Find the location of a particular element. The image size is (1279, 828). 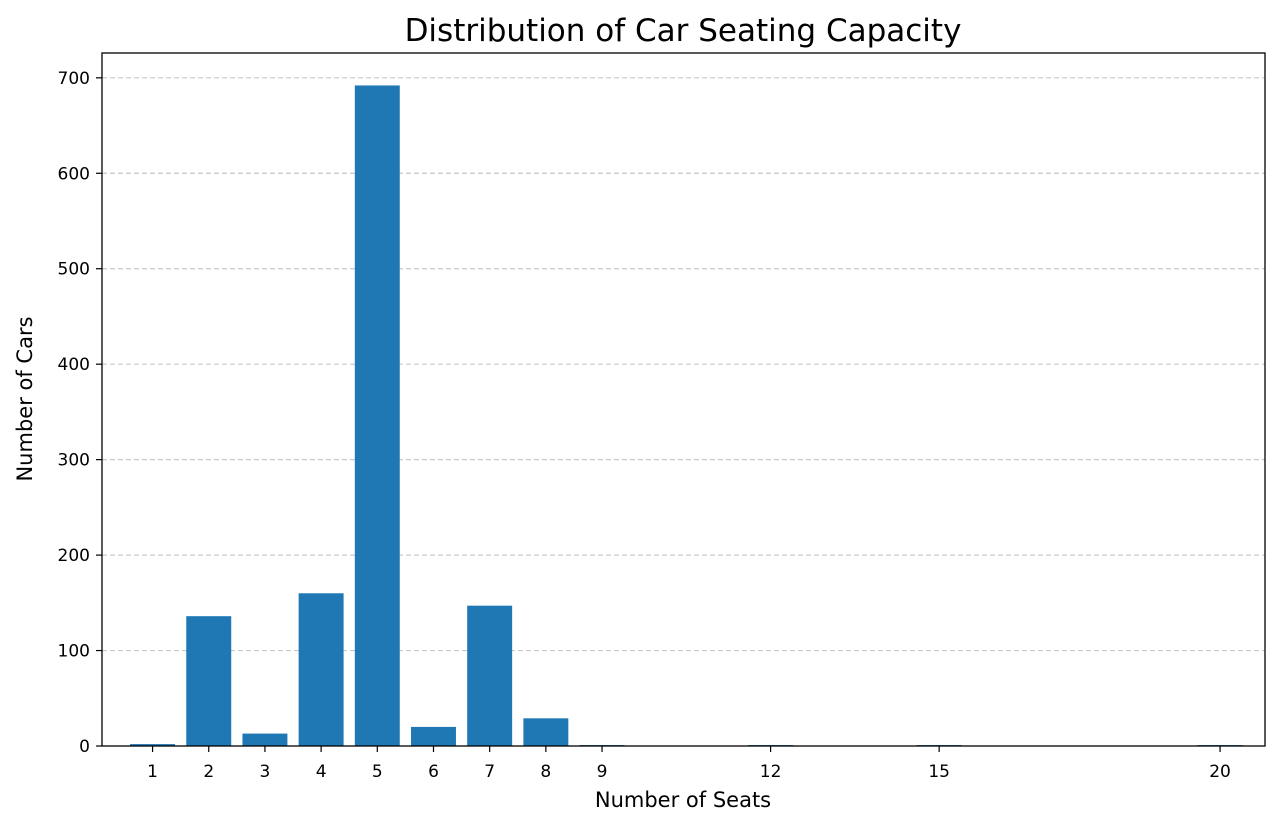

bar-4-seats is located at coordinates (321, 669).